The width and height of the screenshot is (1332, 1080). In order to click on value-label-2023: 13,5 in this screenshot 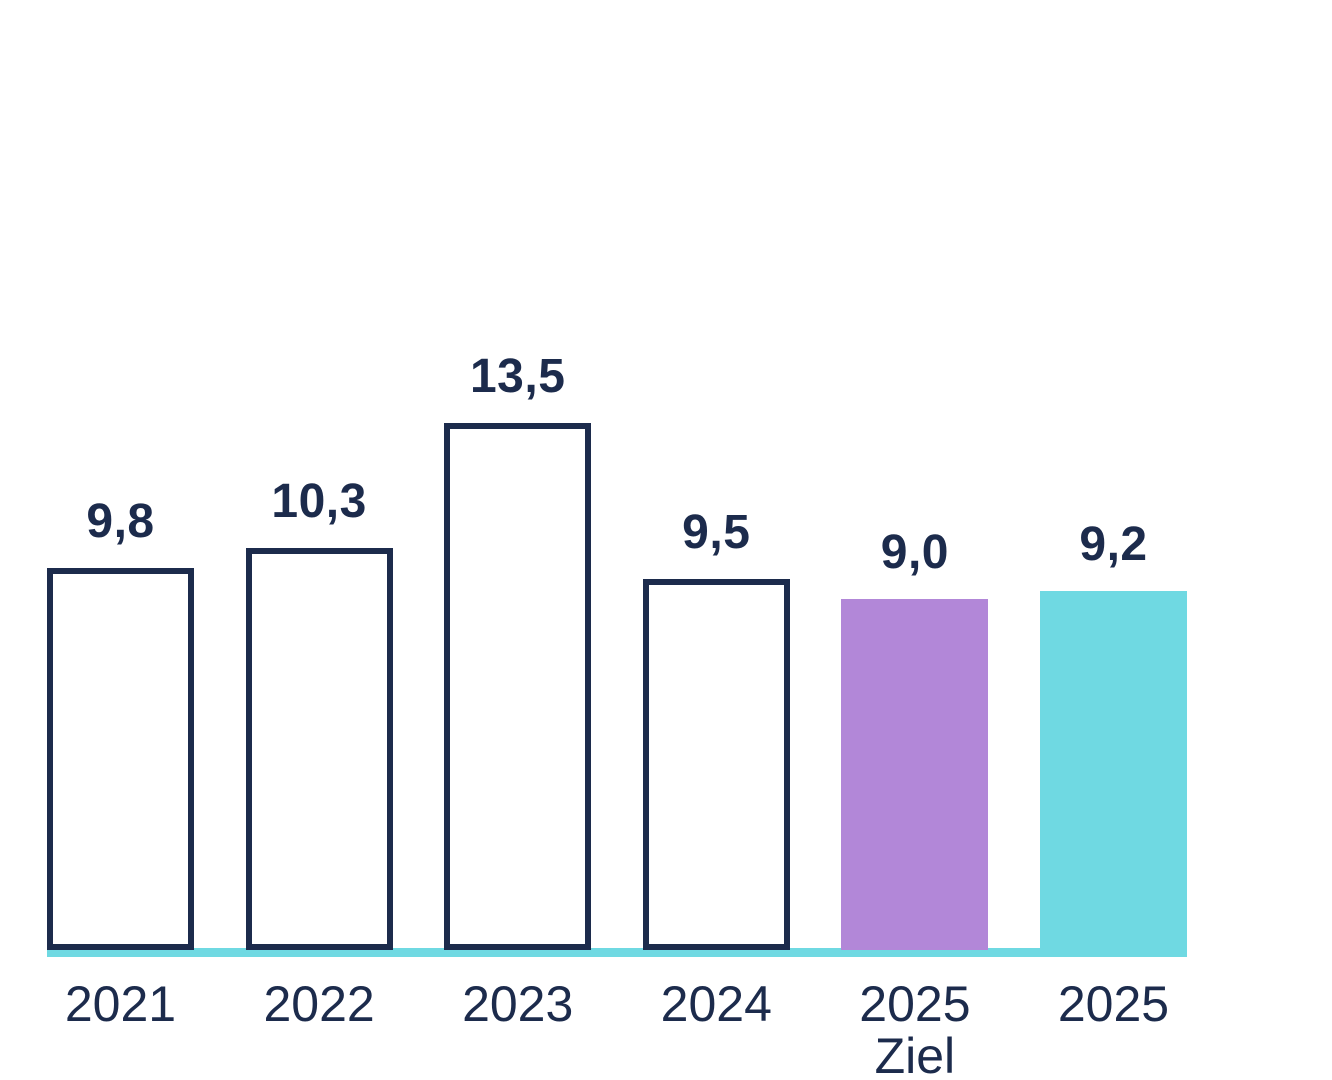, I will do `click(517, 376)`.